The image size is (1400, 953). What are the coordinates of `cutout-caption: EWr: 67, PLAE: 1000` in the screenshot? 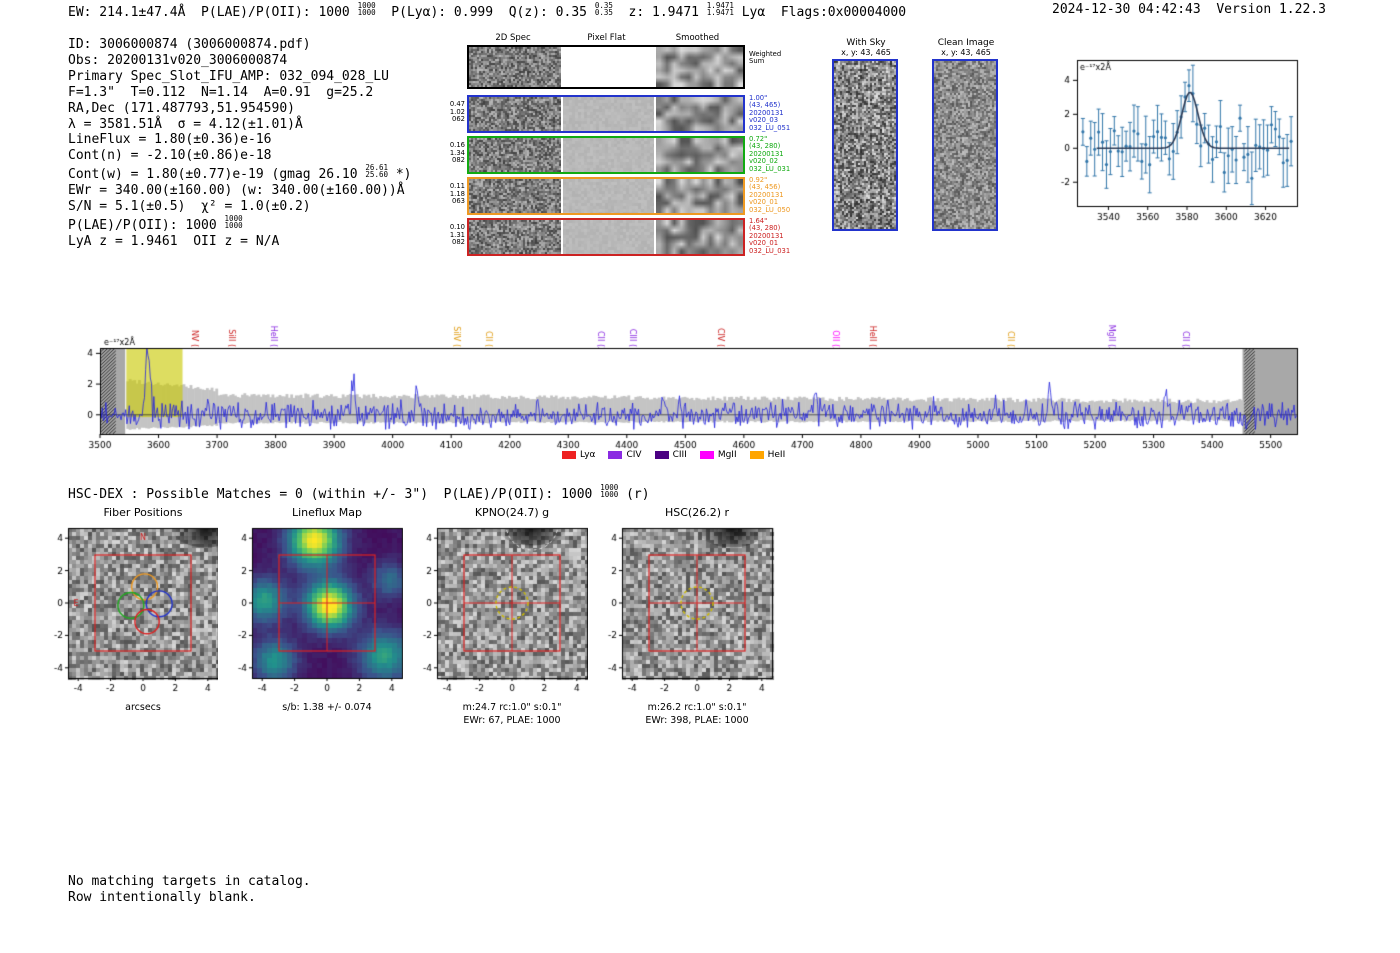 It's located at (512, 720).